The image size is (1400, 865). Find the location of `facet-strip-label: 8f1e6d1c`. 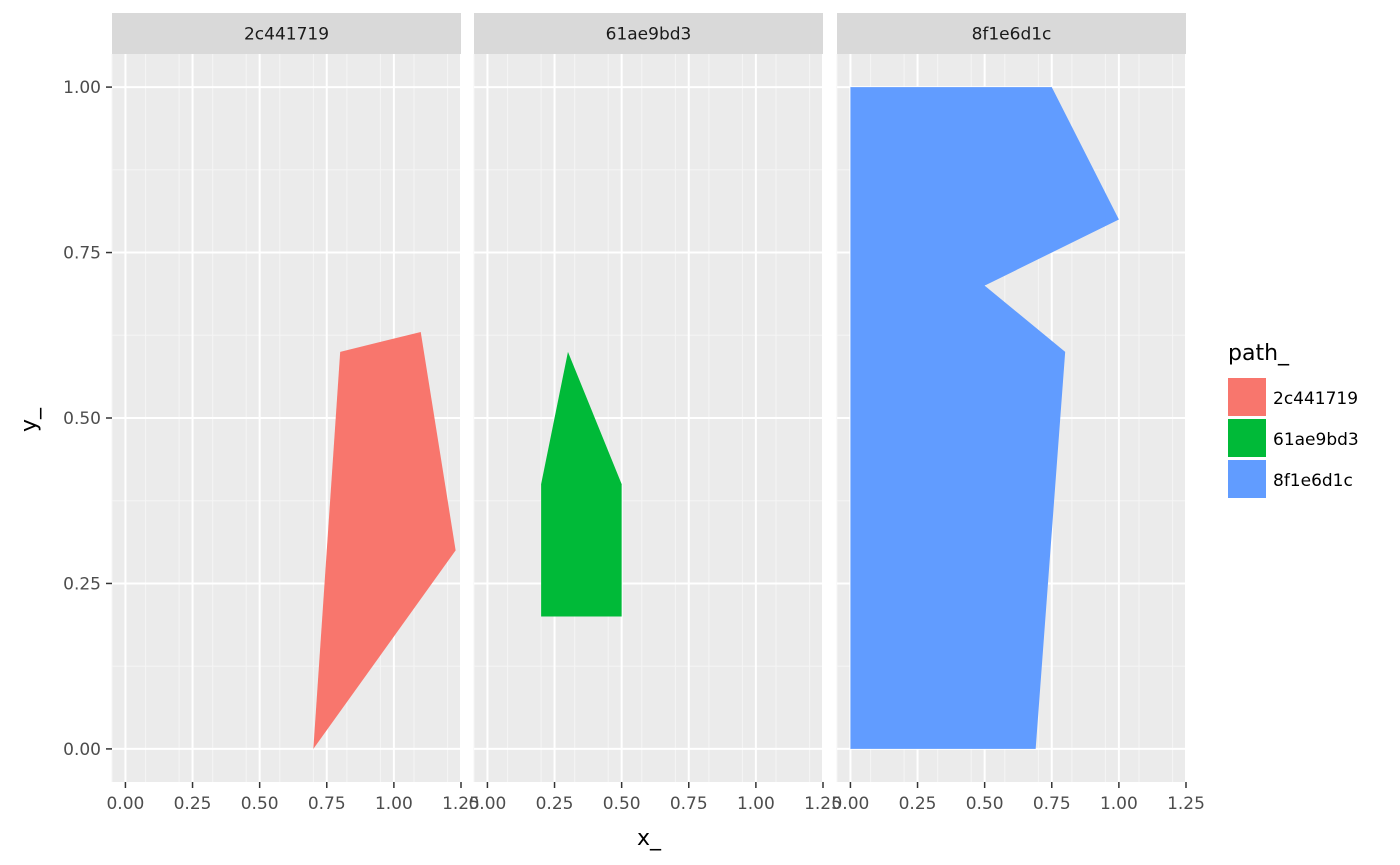

facet-strip-label: 8f1e6d1c is located at coordinates (1012, 35).